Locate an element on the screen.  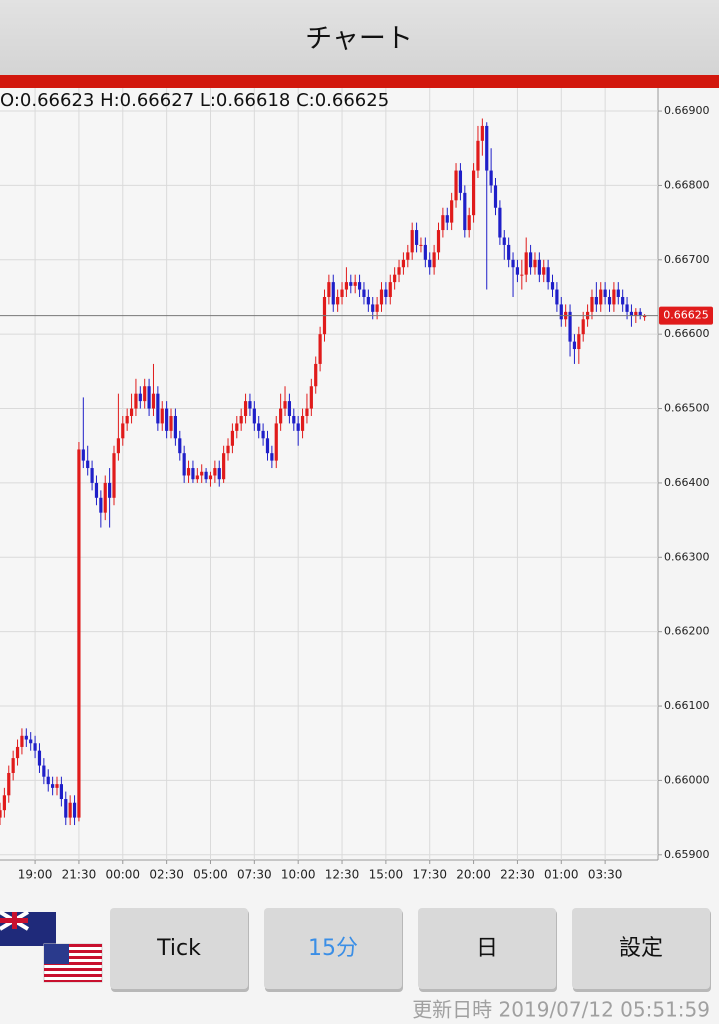
button-label: 日 is located at coordinates (487, 948).